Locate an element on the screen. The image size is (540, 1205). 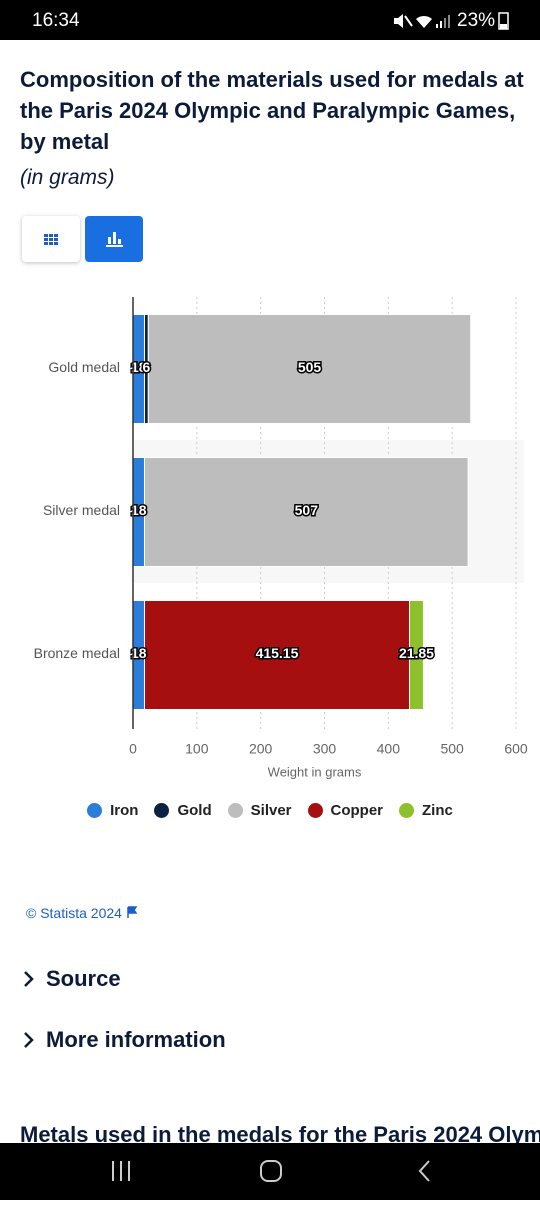
legend: Iron Gold Silver Copper Zinc is located at coordinates (270, 810).